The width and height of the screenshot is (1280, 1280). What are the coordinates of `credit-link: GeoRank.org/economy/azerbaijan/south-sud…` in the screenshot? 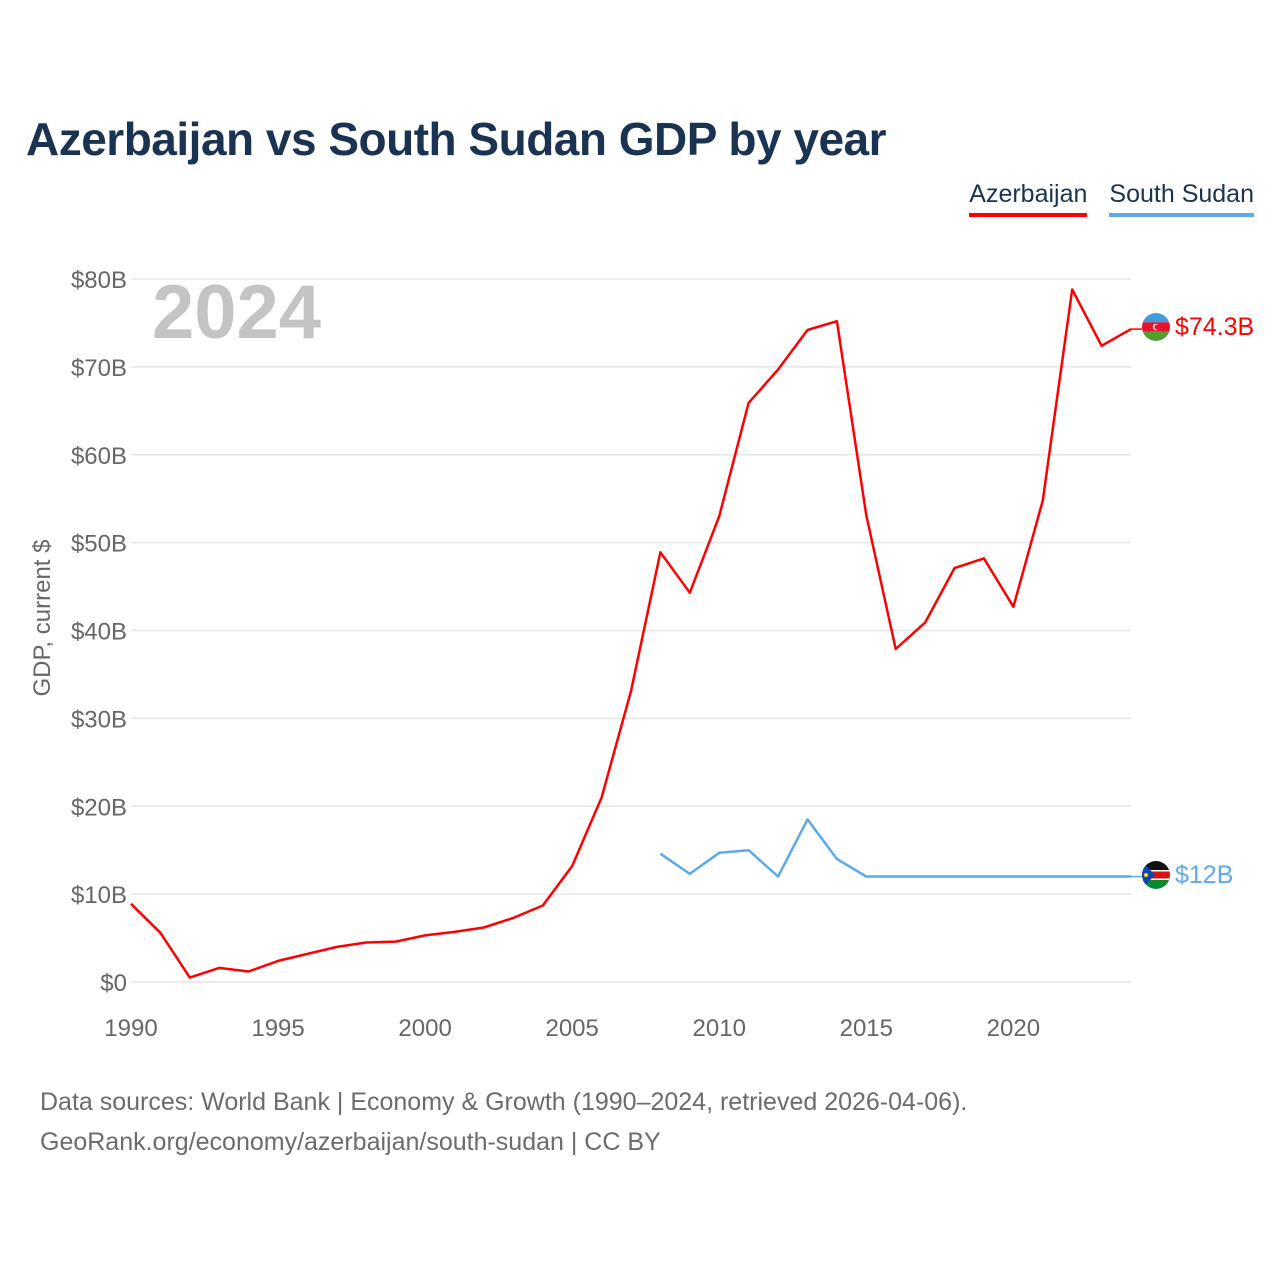 It's located at (350, 1142).